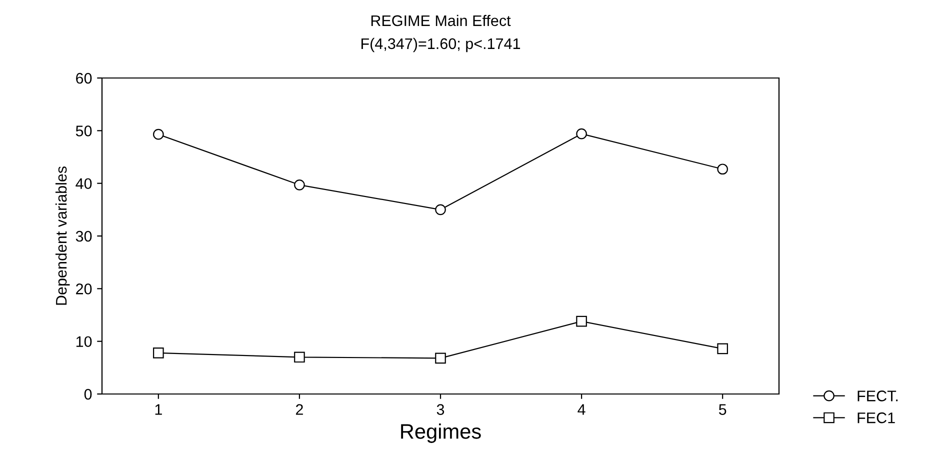 The image size is (931, 453). What do you see at coordinates (158, 409) in the screenshot?
I see `x-tick-label: 1` at bounding box center [158, 409].